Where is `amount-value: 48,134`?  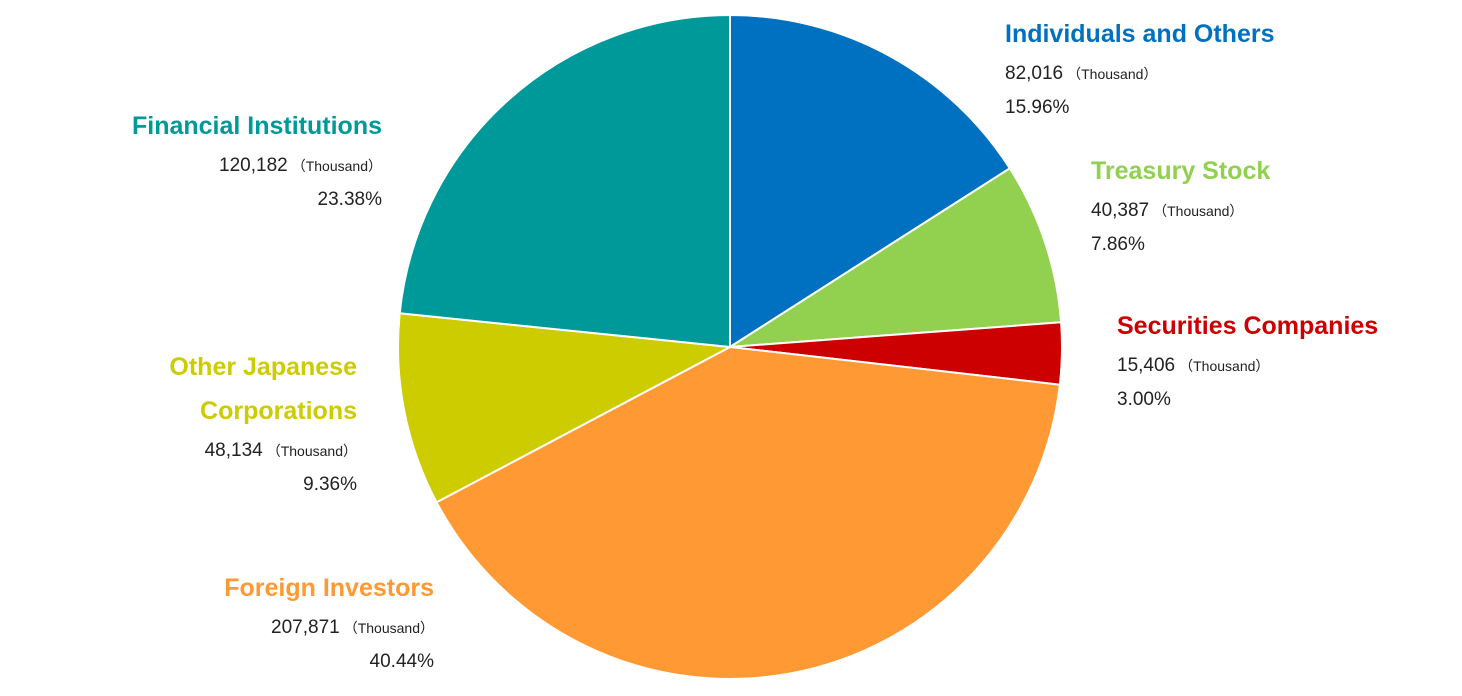
amount-value: 48,134 is located at coordinates (233, 450).